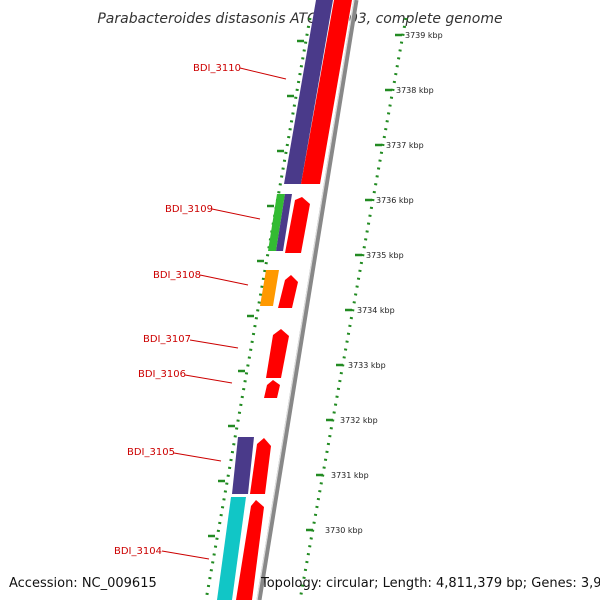 The height and width of the screenshot is (600, 600). Describe the element at coordinates (177, 275) in the screenshot. I see `gene-label: BDI_3108` at that location.